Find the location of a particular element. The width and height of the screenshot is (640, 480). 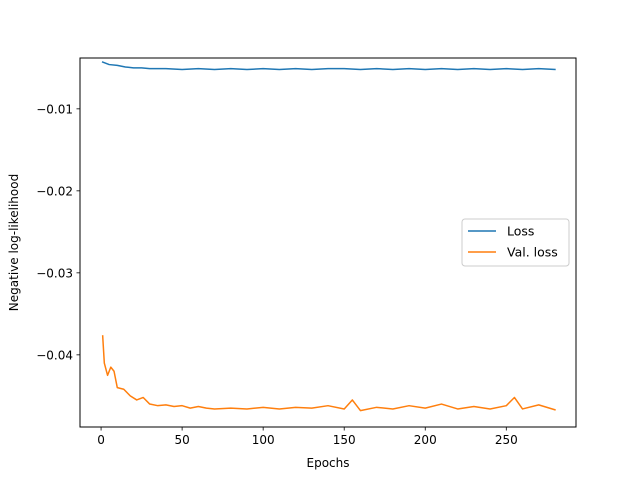

x-tick-label: 150 is located at coordinates (344, 440).